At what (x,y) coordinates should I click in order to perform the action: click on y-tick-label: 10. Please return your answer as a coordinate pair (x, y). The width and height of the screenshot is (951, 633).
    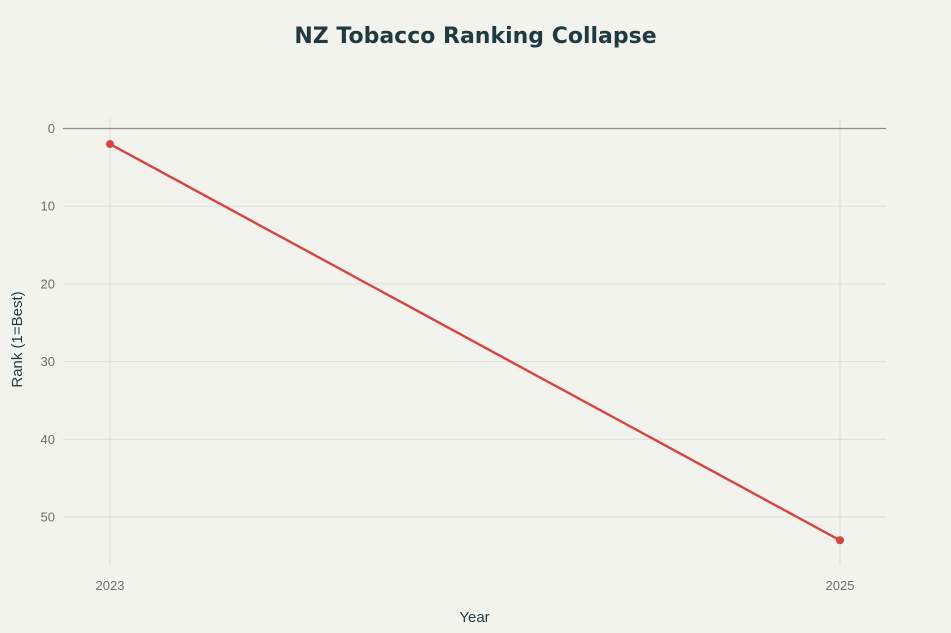
    Looking at the image, I should click on (48, 206).